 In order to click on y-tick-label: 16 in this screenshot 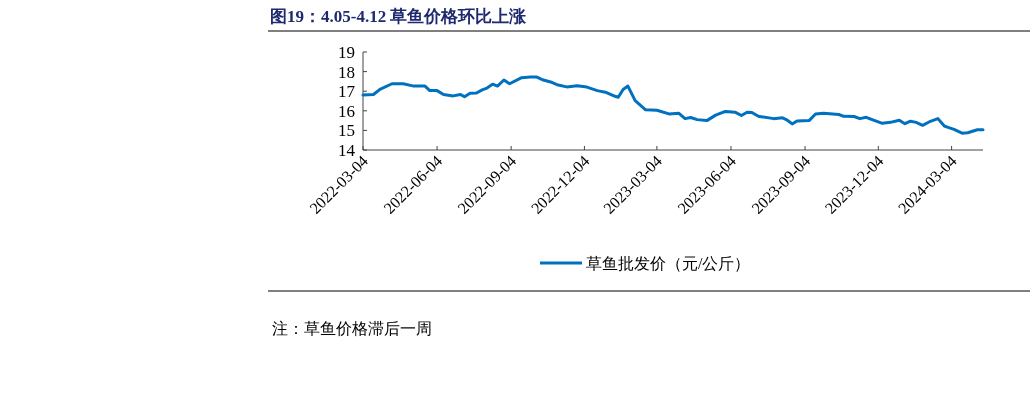, I will do `click(346, 111)`.